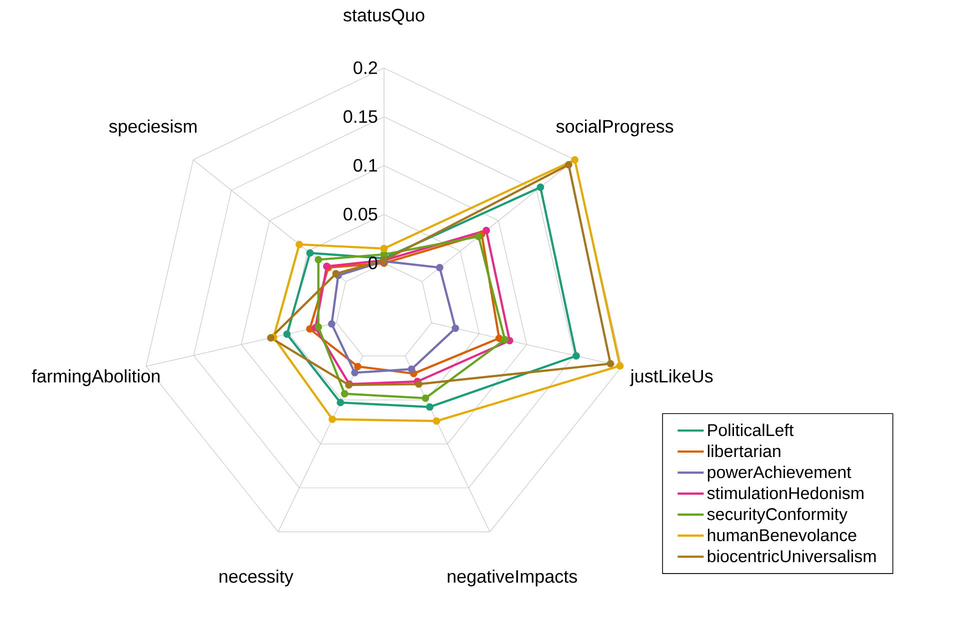  Describe the element at coordinates (366, 165) in the screenshot. I see `y-tick-label: 0.1` at that location.